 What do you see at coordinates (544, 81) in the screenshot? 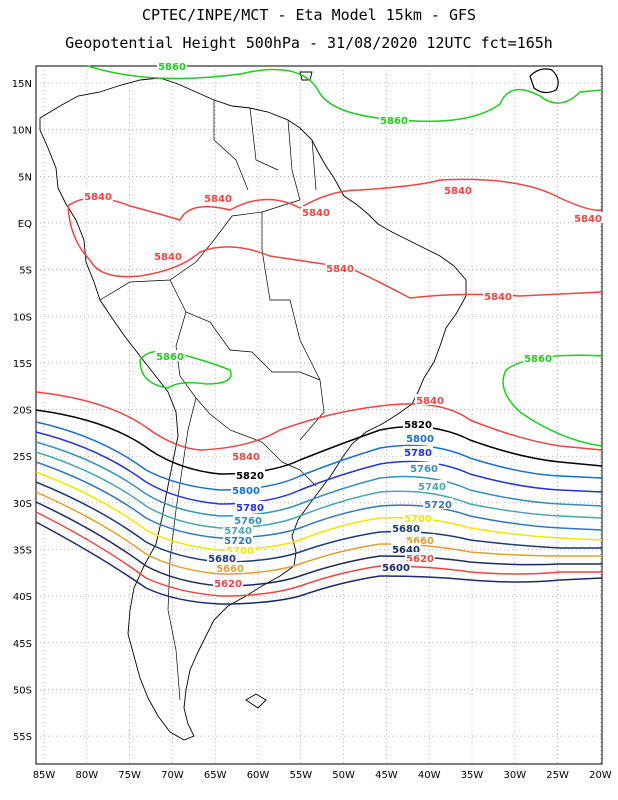
I see `contour-5860-caribbean-ring` at bounding box center [544, 81].